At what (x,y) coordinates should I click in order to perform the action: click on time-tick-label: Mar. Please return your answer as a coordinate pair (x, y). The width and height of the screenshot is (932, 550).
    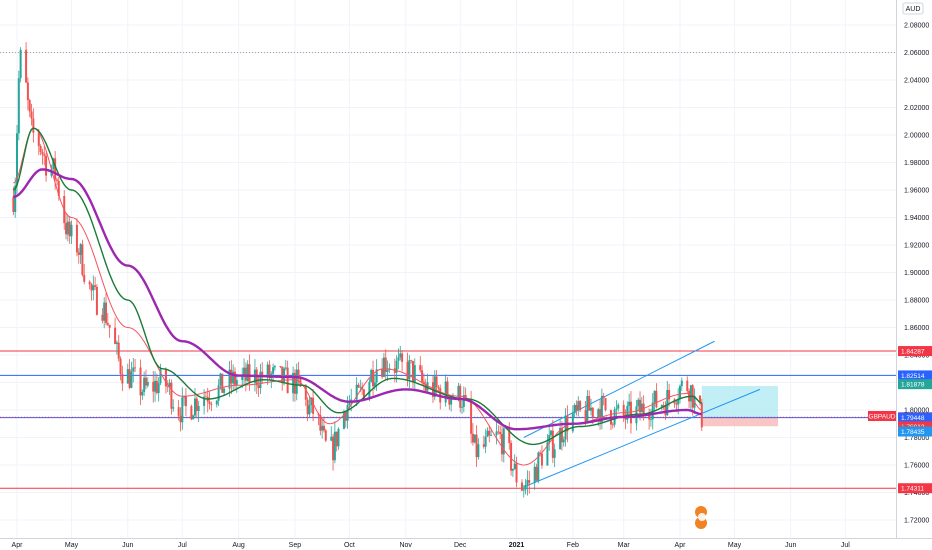
    Looking at the image, I should click on (624, 545).